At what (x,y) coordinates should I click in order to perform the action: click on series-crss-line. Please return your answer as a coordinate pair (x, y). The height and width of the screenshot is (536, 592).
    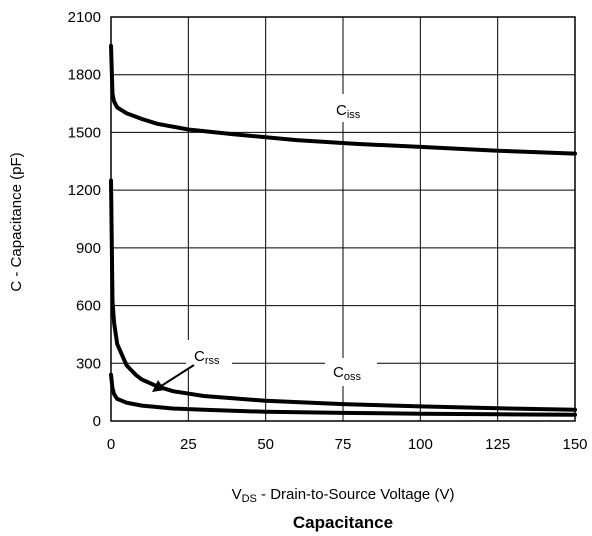
    Looking at the image, I should click on (343, 394).